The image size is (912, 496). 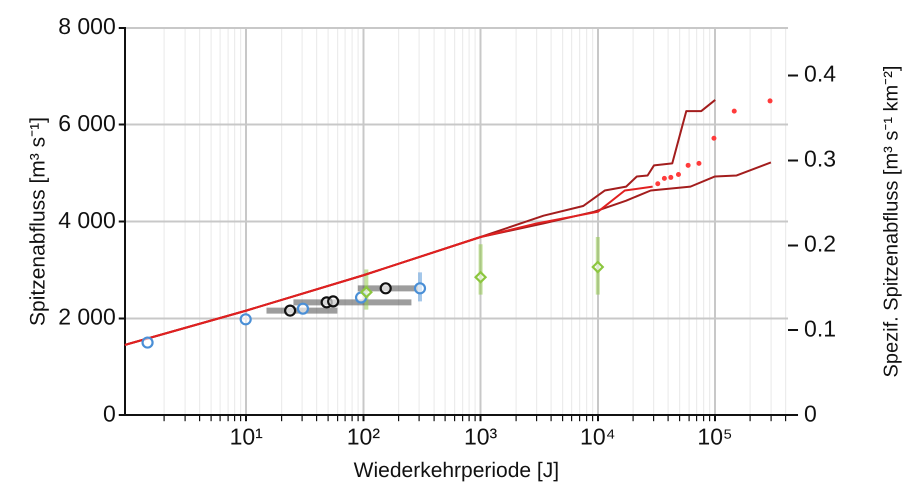 I want to click on y2-tick-label: 0.1, so click(x=820, y=329).